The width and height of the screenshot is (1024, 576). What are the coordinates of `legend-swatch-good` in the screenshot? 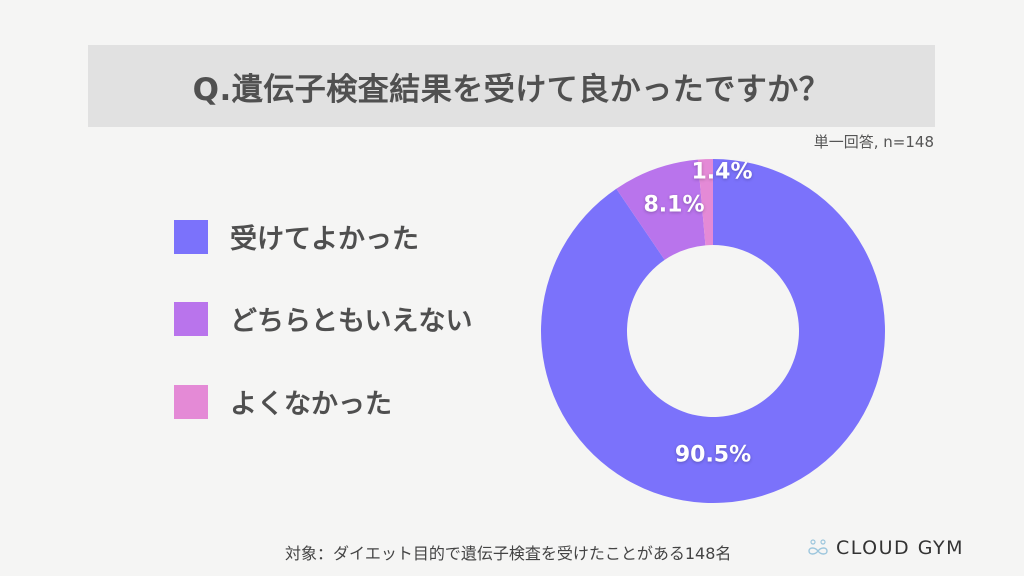 It's located at (191, 236).